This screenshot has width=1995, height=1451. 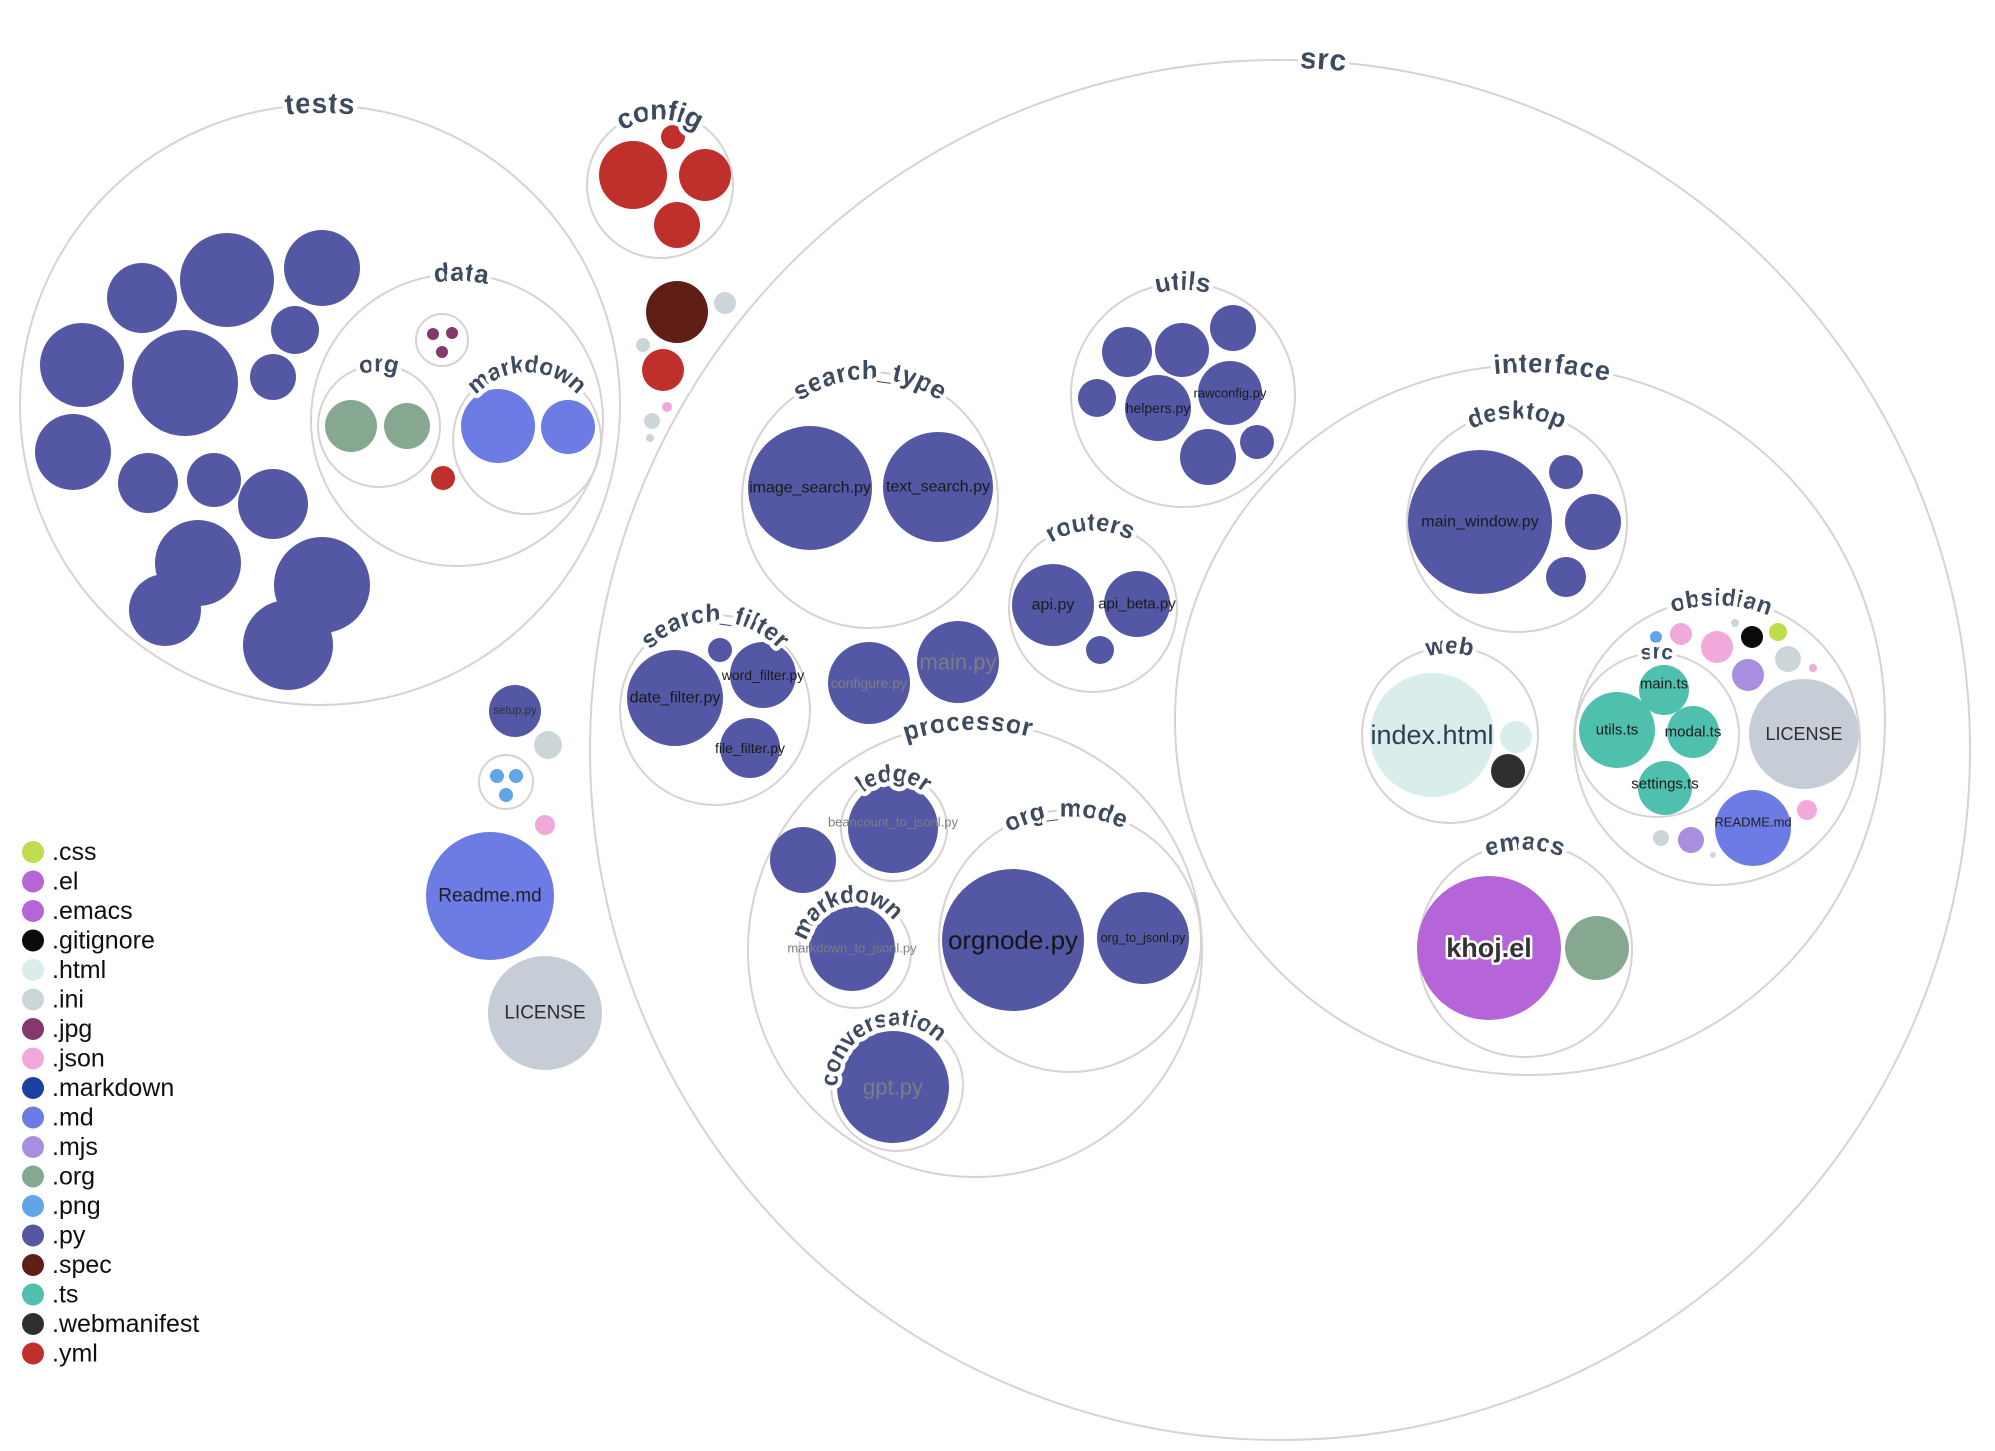 What do you see at coordinates (1480, 522) in the screenshot?
I see `main-window-py-file-circle` at bounding box center [1480, 522].